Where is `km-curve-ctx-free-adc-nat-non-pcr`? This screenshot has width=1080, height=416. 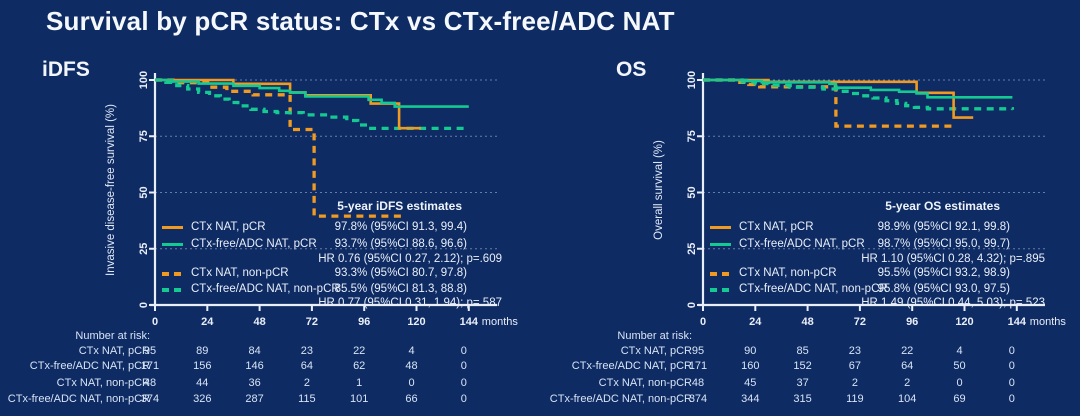 km-curve-ctx-free-adc-nat-non-pcr is located at coordinates (313, 104).